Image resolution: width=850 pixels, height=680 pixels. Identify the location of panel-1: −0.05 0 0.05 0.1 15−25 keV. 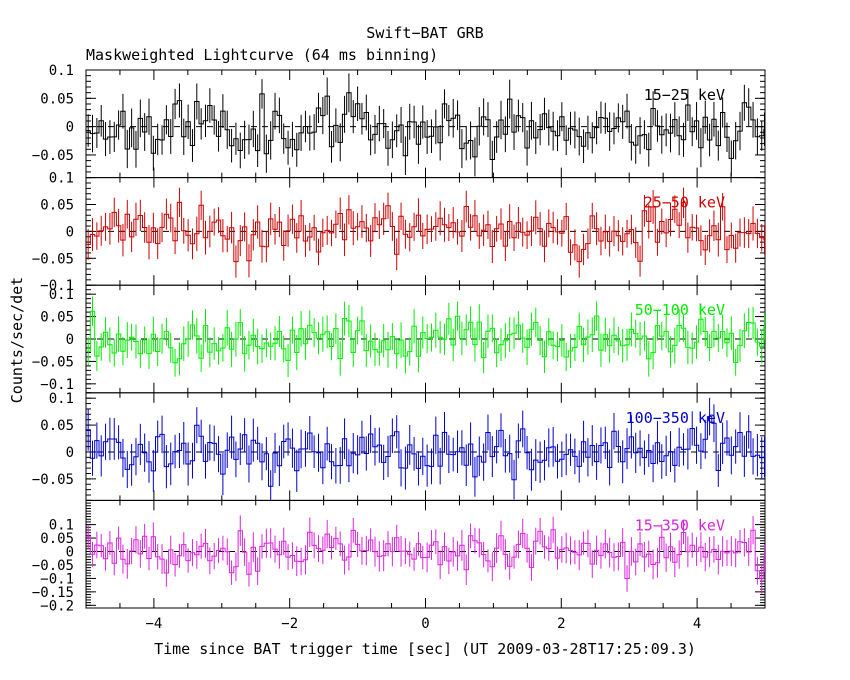
(399, 121).